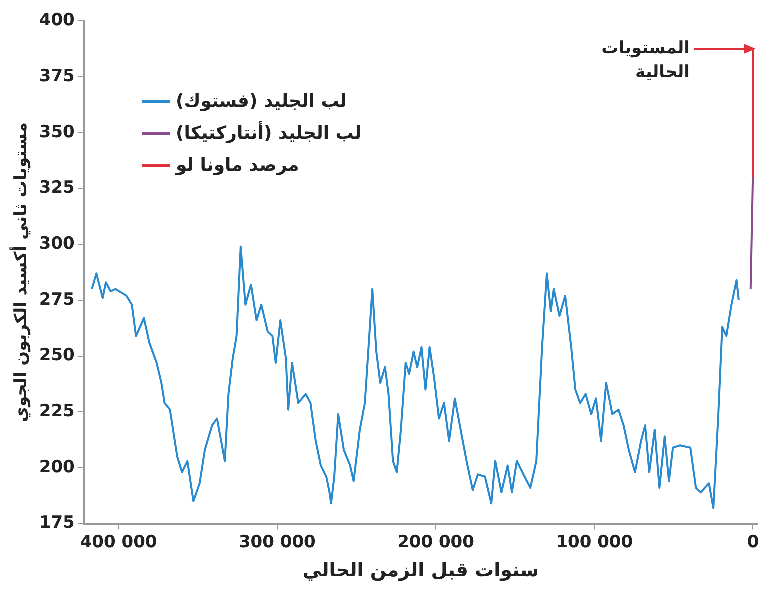  I want to click on y-tick-label: 200, so click(57, 467).